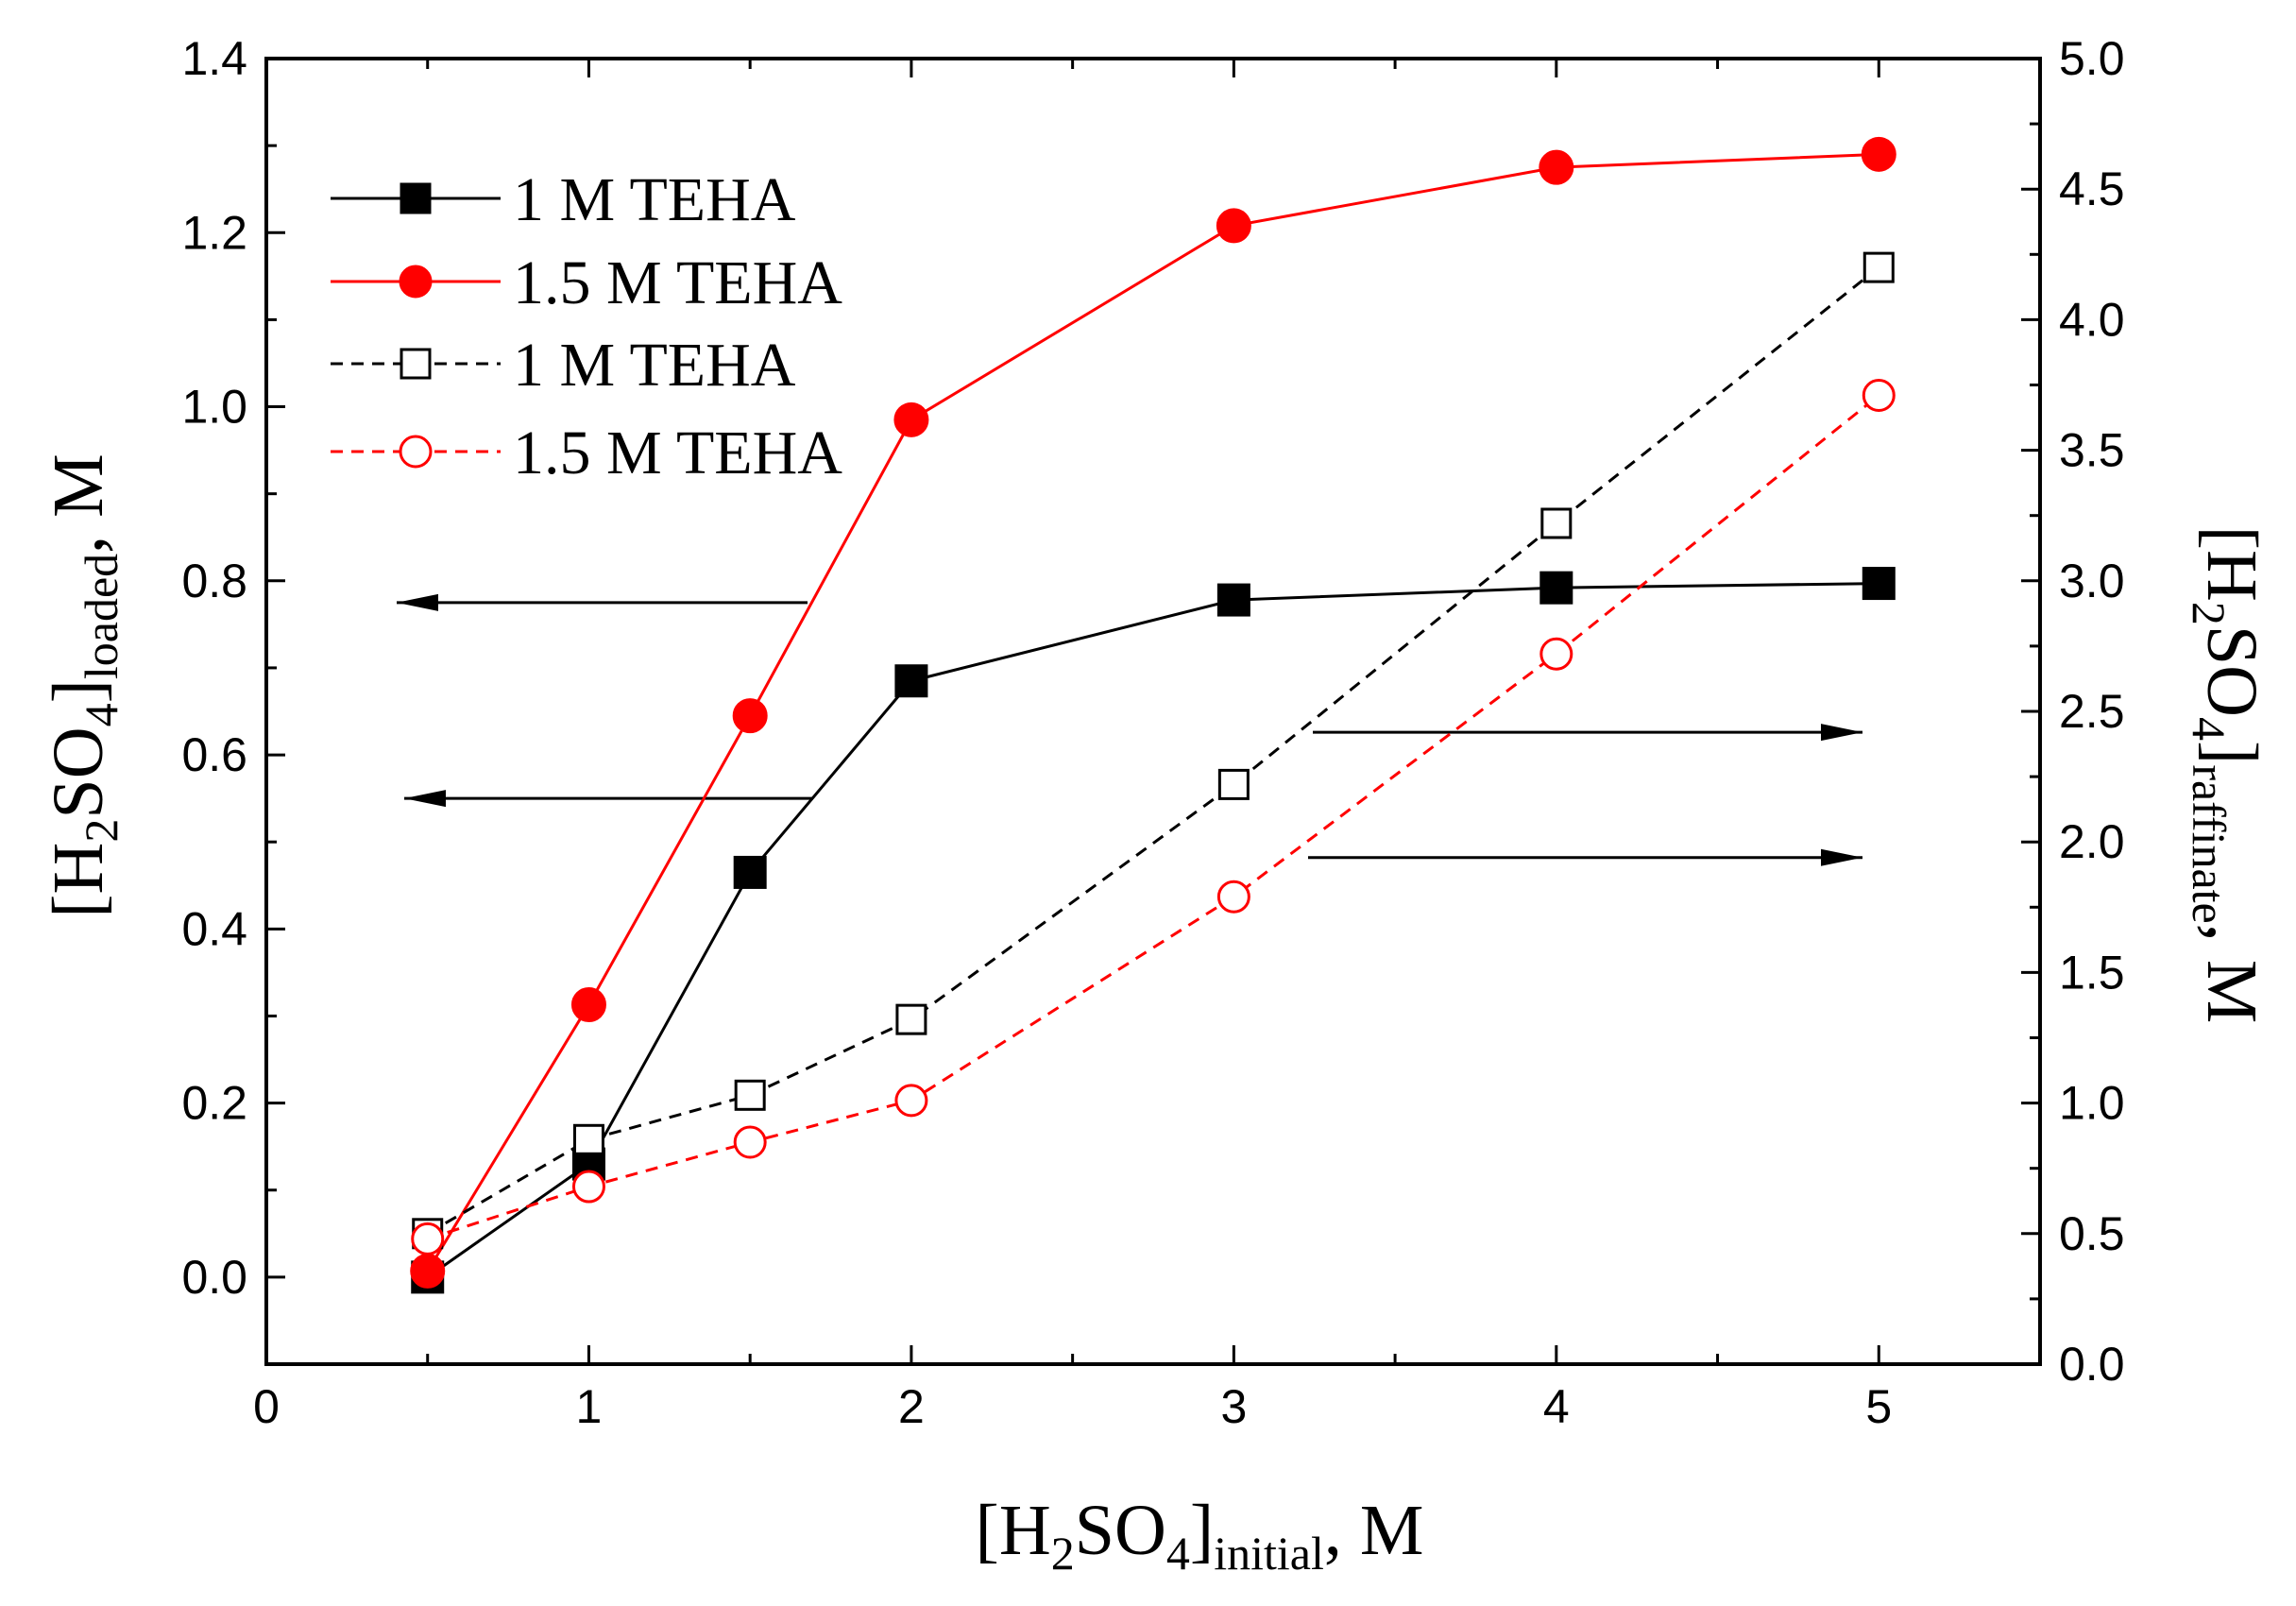 The height and width of the screenshot is (1606, 2296). What do you see at coordinates (2092, 842) in the screenshot?
I see `y-right-tick-label: 2.0` at bounding box center [2092, 842].